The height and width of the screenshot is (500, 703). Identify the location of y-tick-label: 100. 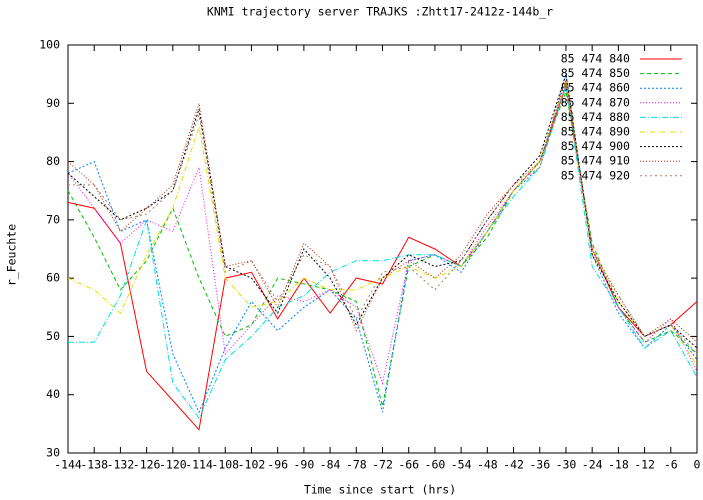
(49, 45).